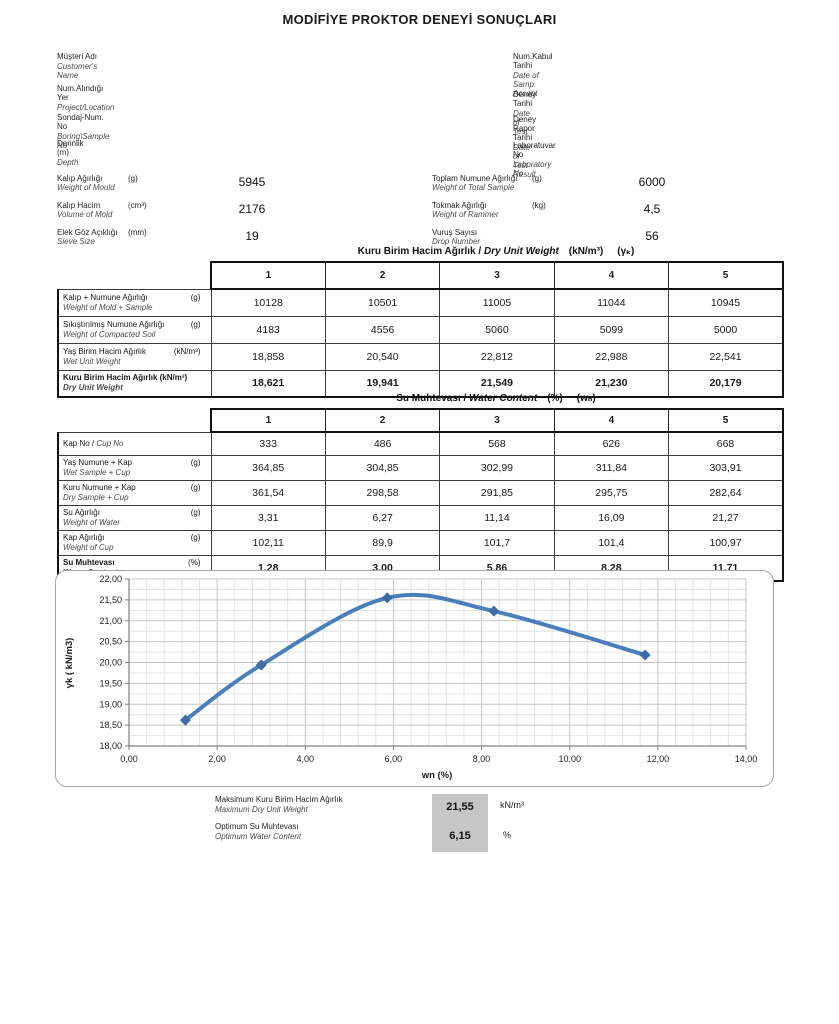 This screenshot has height=1024, width=839. I want to click on table-cell: 21,549, so click(497, 383).